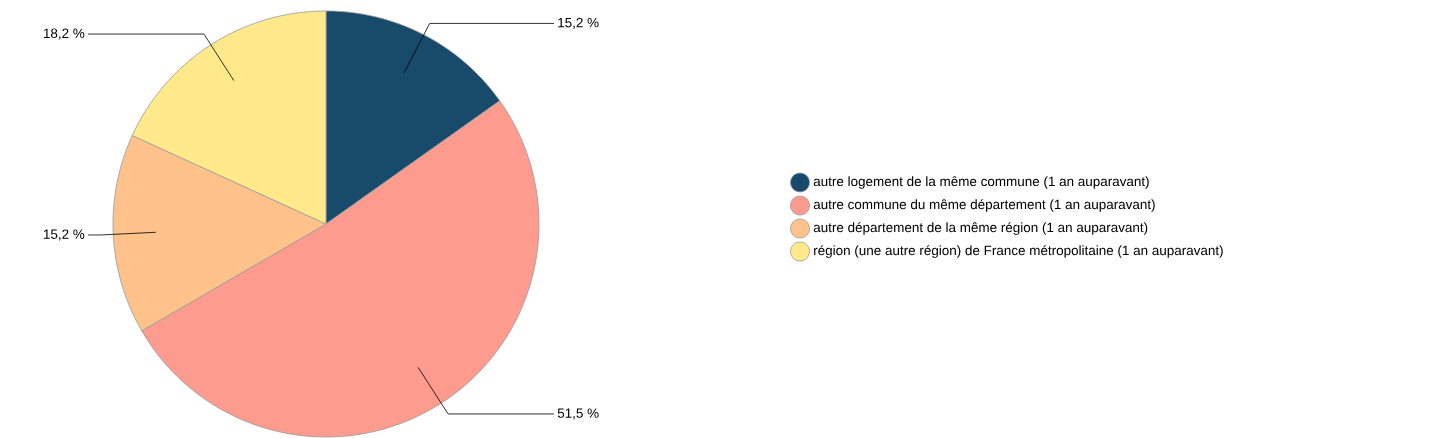  What do you see at coordinates (981, 182) in the screenshot?
I see `legend-label: autre logement de la même commune (1 an auparavant)` at bounding box center [981, 182].